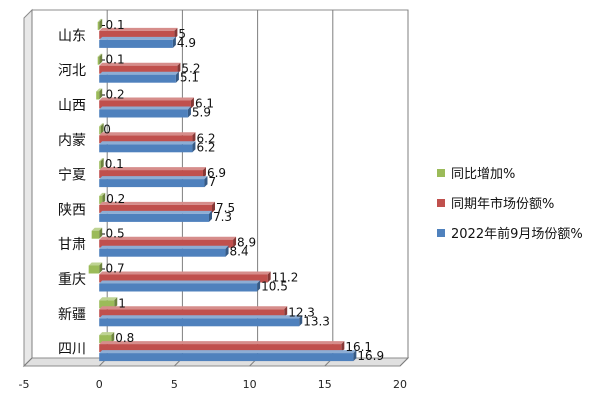 This screenshot has width=600, height=410. I want to click on data-label: 7.3, so click(222, 217).